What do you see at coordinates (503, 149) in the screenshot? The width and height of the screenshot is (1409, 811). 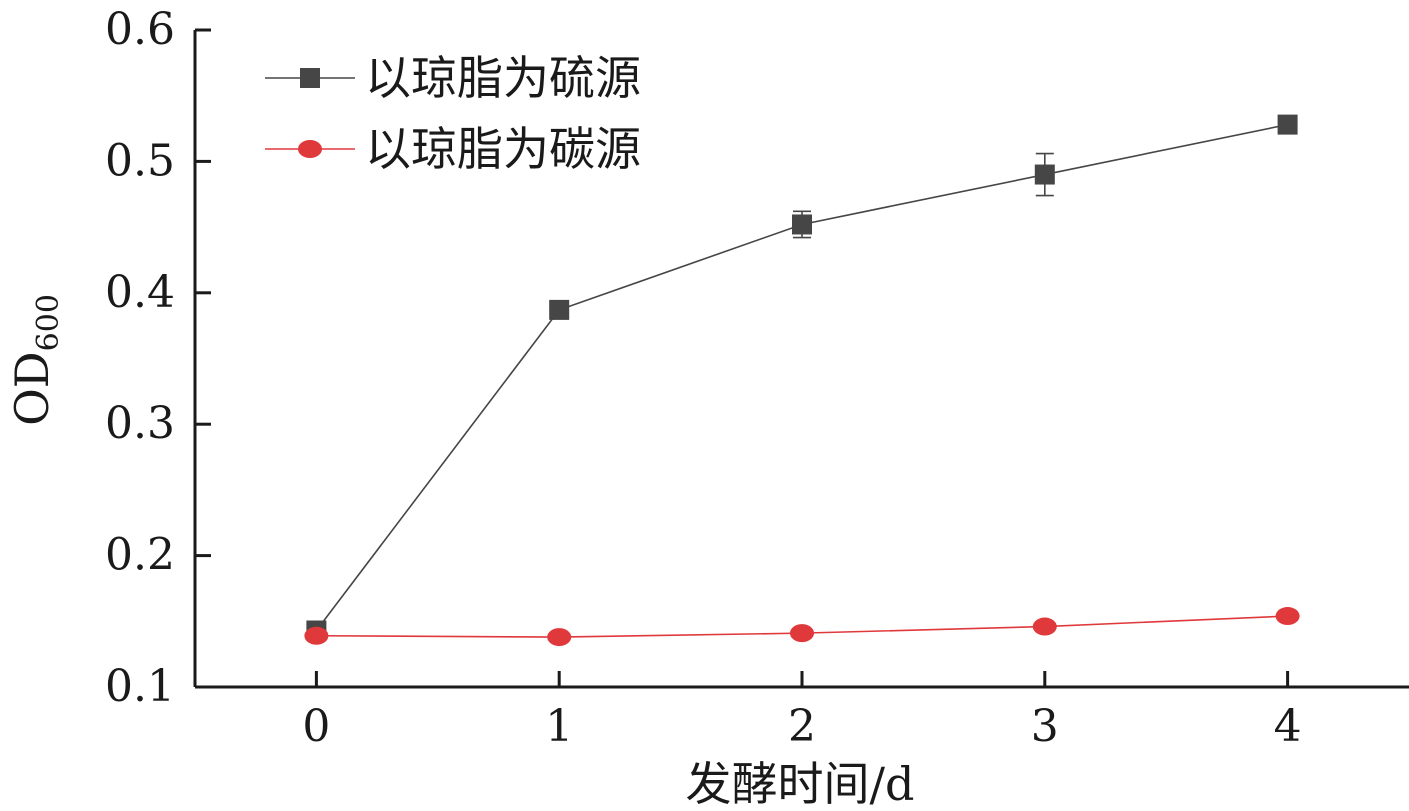 I see `legend-label-carbon: 以琼脂为碳源` at bounding box center [503, 149].